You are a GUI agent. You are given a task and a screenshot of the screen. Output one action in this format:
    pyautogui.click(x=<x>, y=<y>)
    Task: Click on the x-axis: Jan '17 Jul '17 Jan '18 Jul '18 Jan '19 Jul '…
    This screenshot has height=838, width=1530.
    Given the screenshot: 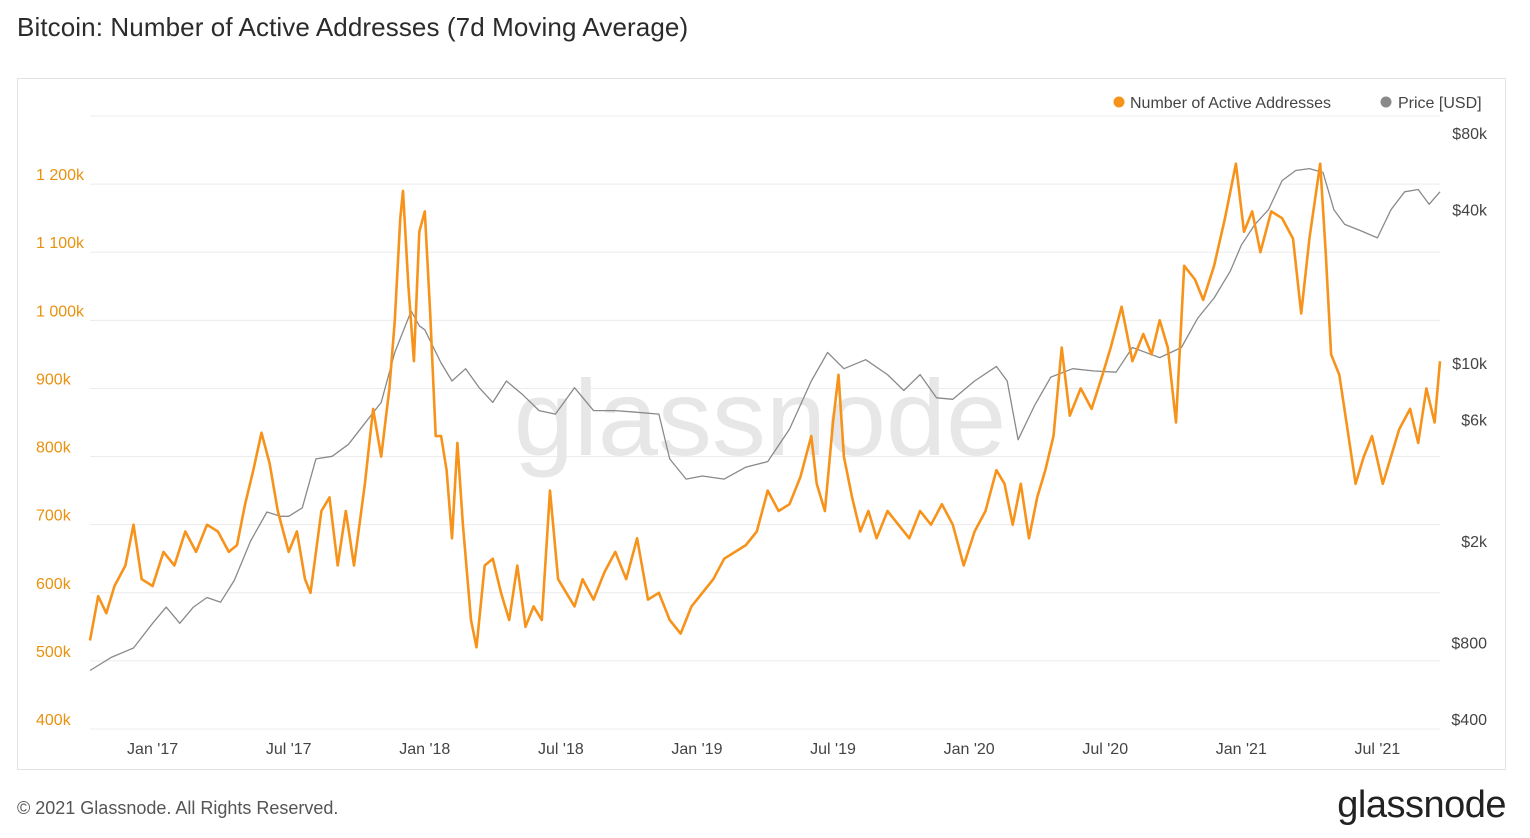 What is the action you would take?
    pyautogui.click(x=763, y=749)
    